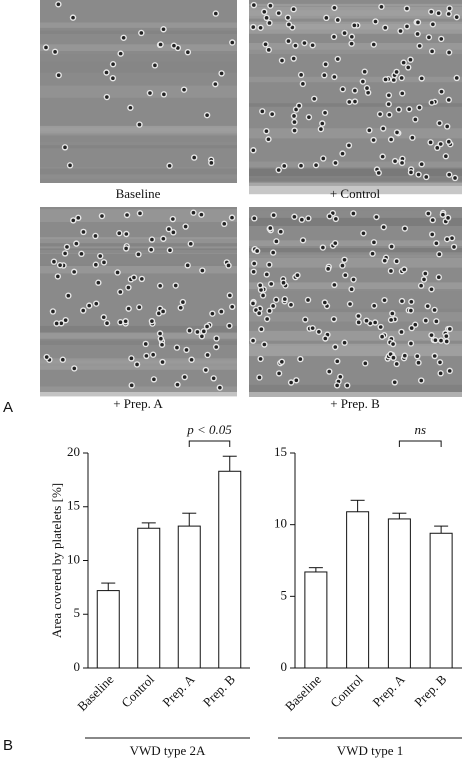 The height and width of the screenshot is (766, 474). What do you see at coordinates (280, 451) in the screenshot?
I see `y-tick-label: 15` at bounding box center [280, 451].